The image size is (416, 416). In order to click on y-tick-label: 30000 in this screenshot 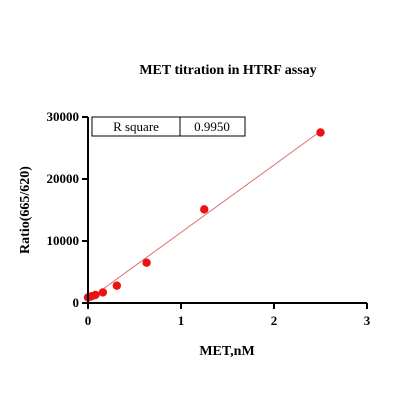, I will do `click(63, 116)`.